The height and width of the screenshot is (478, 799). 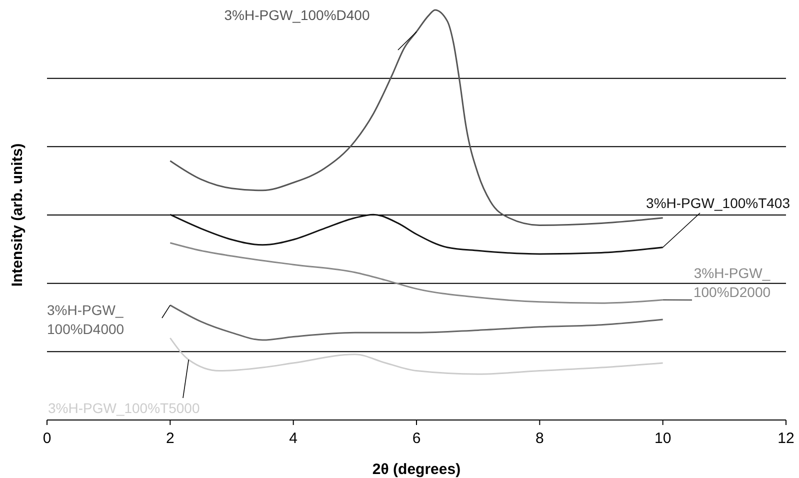 What do you see at coordinates (786, 438) in the screenshot?
I see `x-tick-label: 12` at bounding box center [786, 438].